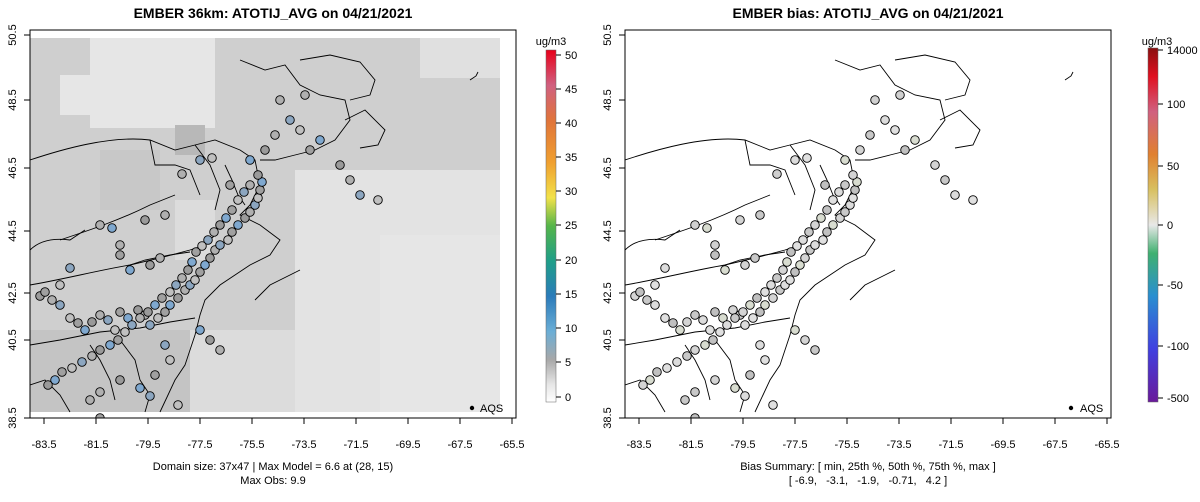 Image resolution: width=1200 pixels, height=502 pixels. What do you see at coordinates (608, 34) in the screenshot?
I see `y-tick-label: 50.5` at bounding box center [608, 34].